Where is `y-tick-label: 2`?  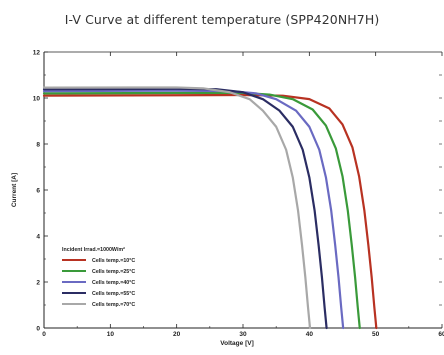 y-tick-label: 2 is located at coordinates (38, 282).